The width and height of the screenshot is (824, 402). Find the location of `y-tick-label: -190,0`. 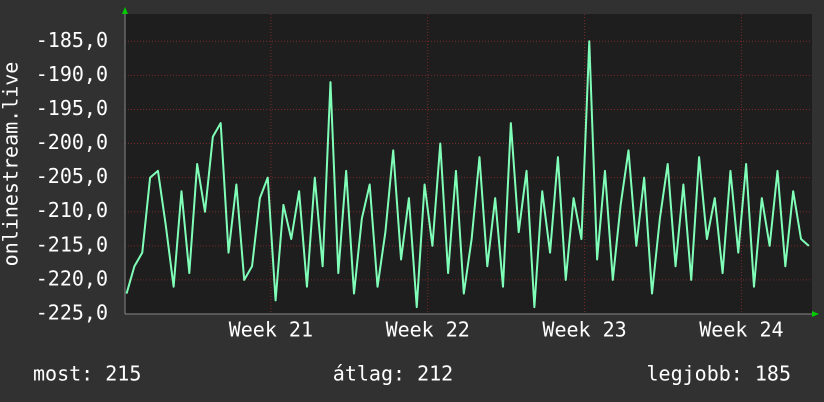

y-tick-label: -190,0 is located at coordinates (72, 74).